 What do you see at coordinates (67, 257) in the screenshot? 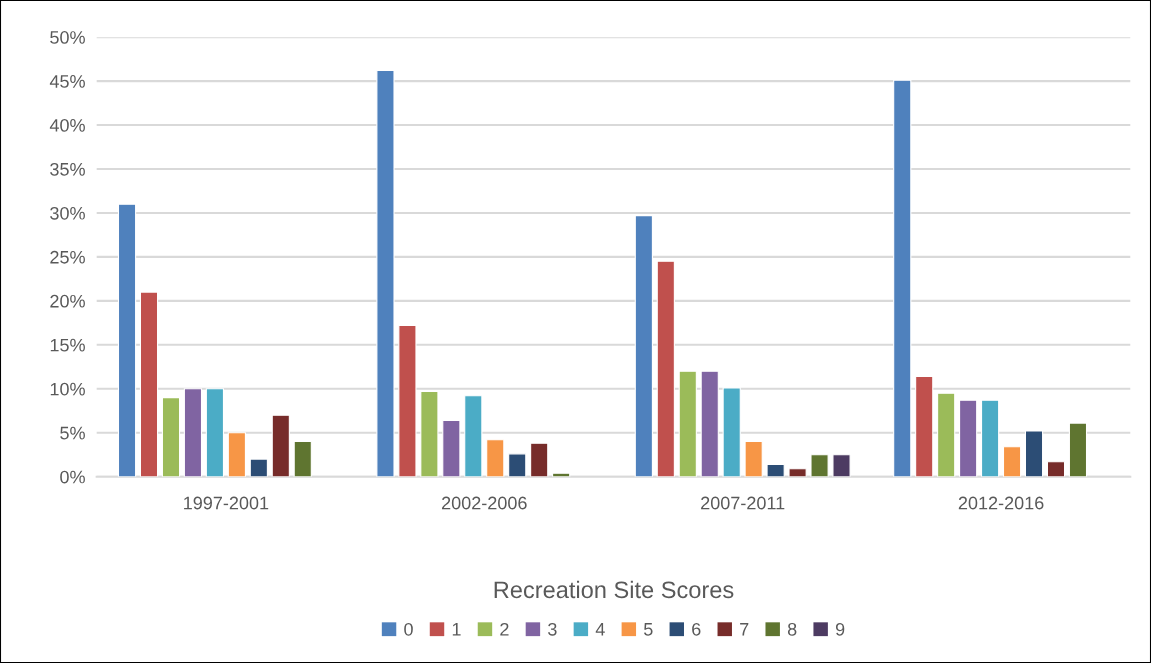
I see `y-tick-label: 25%` at bounding box center [67, 257].